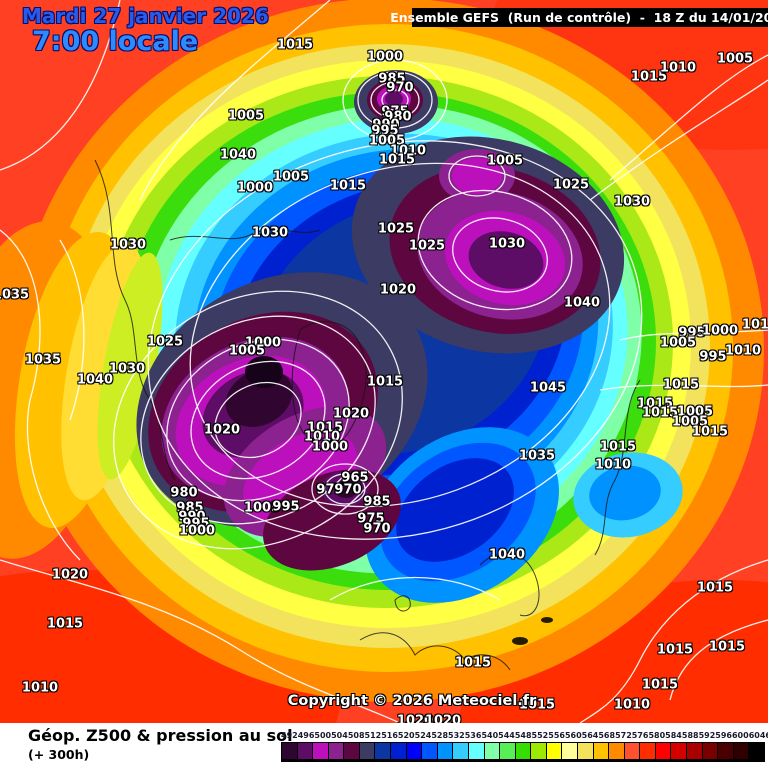  I want to click on colorbar-tick-label: 584, so click(673, 735).